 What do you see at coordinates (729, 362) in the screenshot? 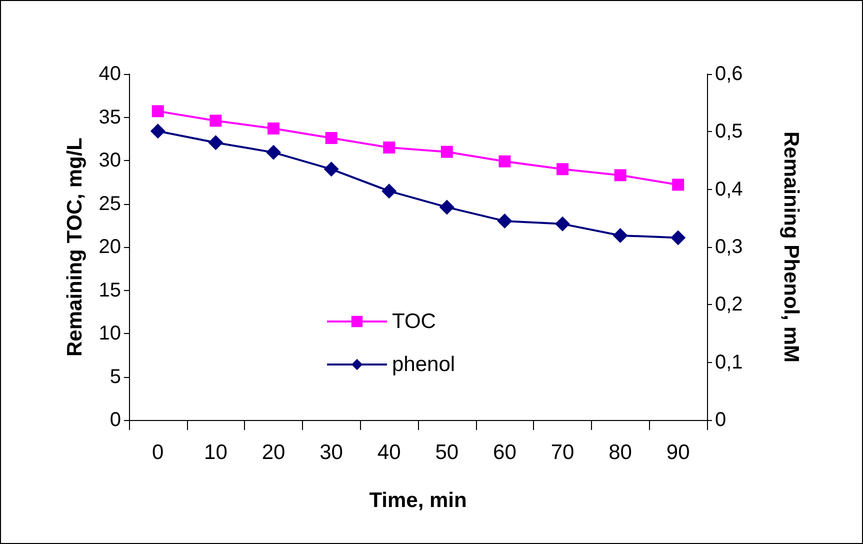
I see `y2-tick-label: 0,1` at bounding box center [729, 362].